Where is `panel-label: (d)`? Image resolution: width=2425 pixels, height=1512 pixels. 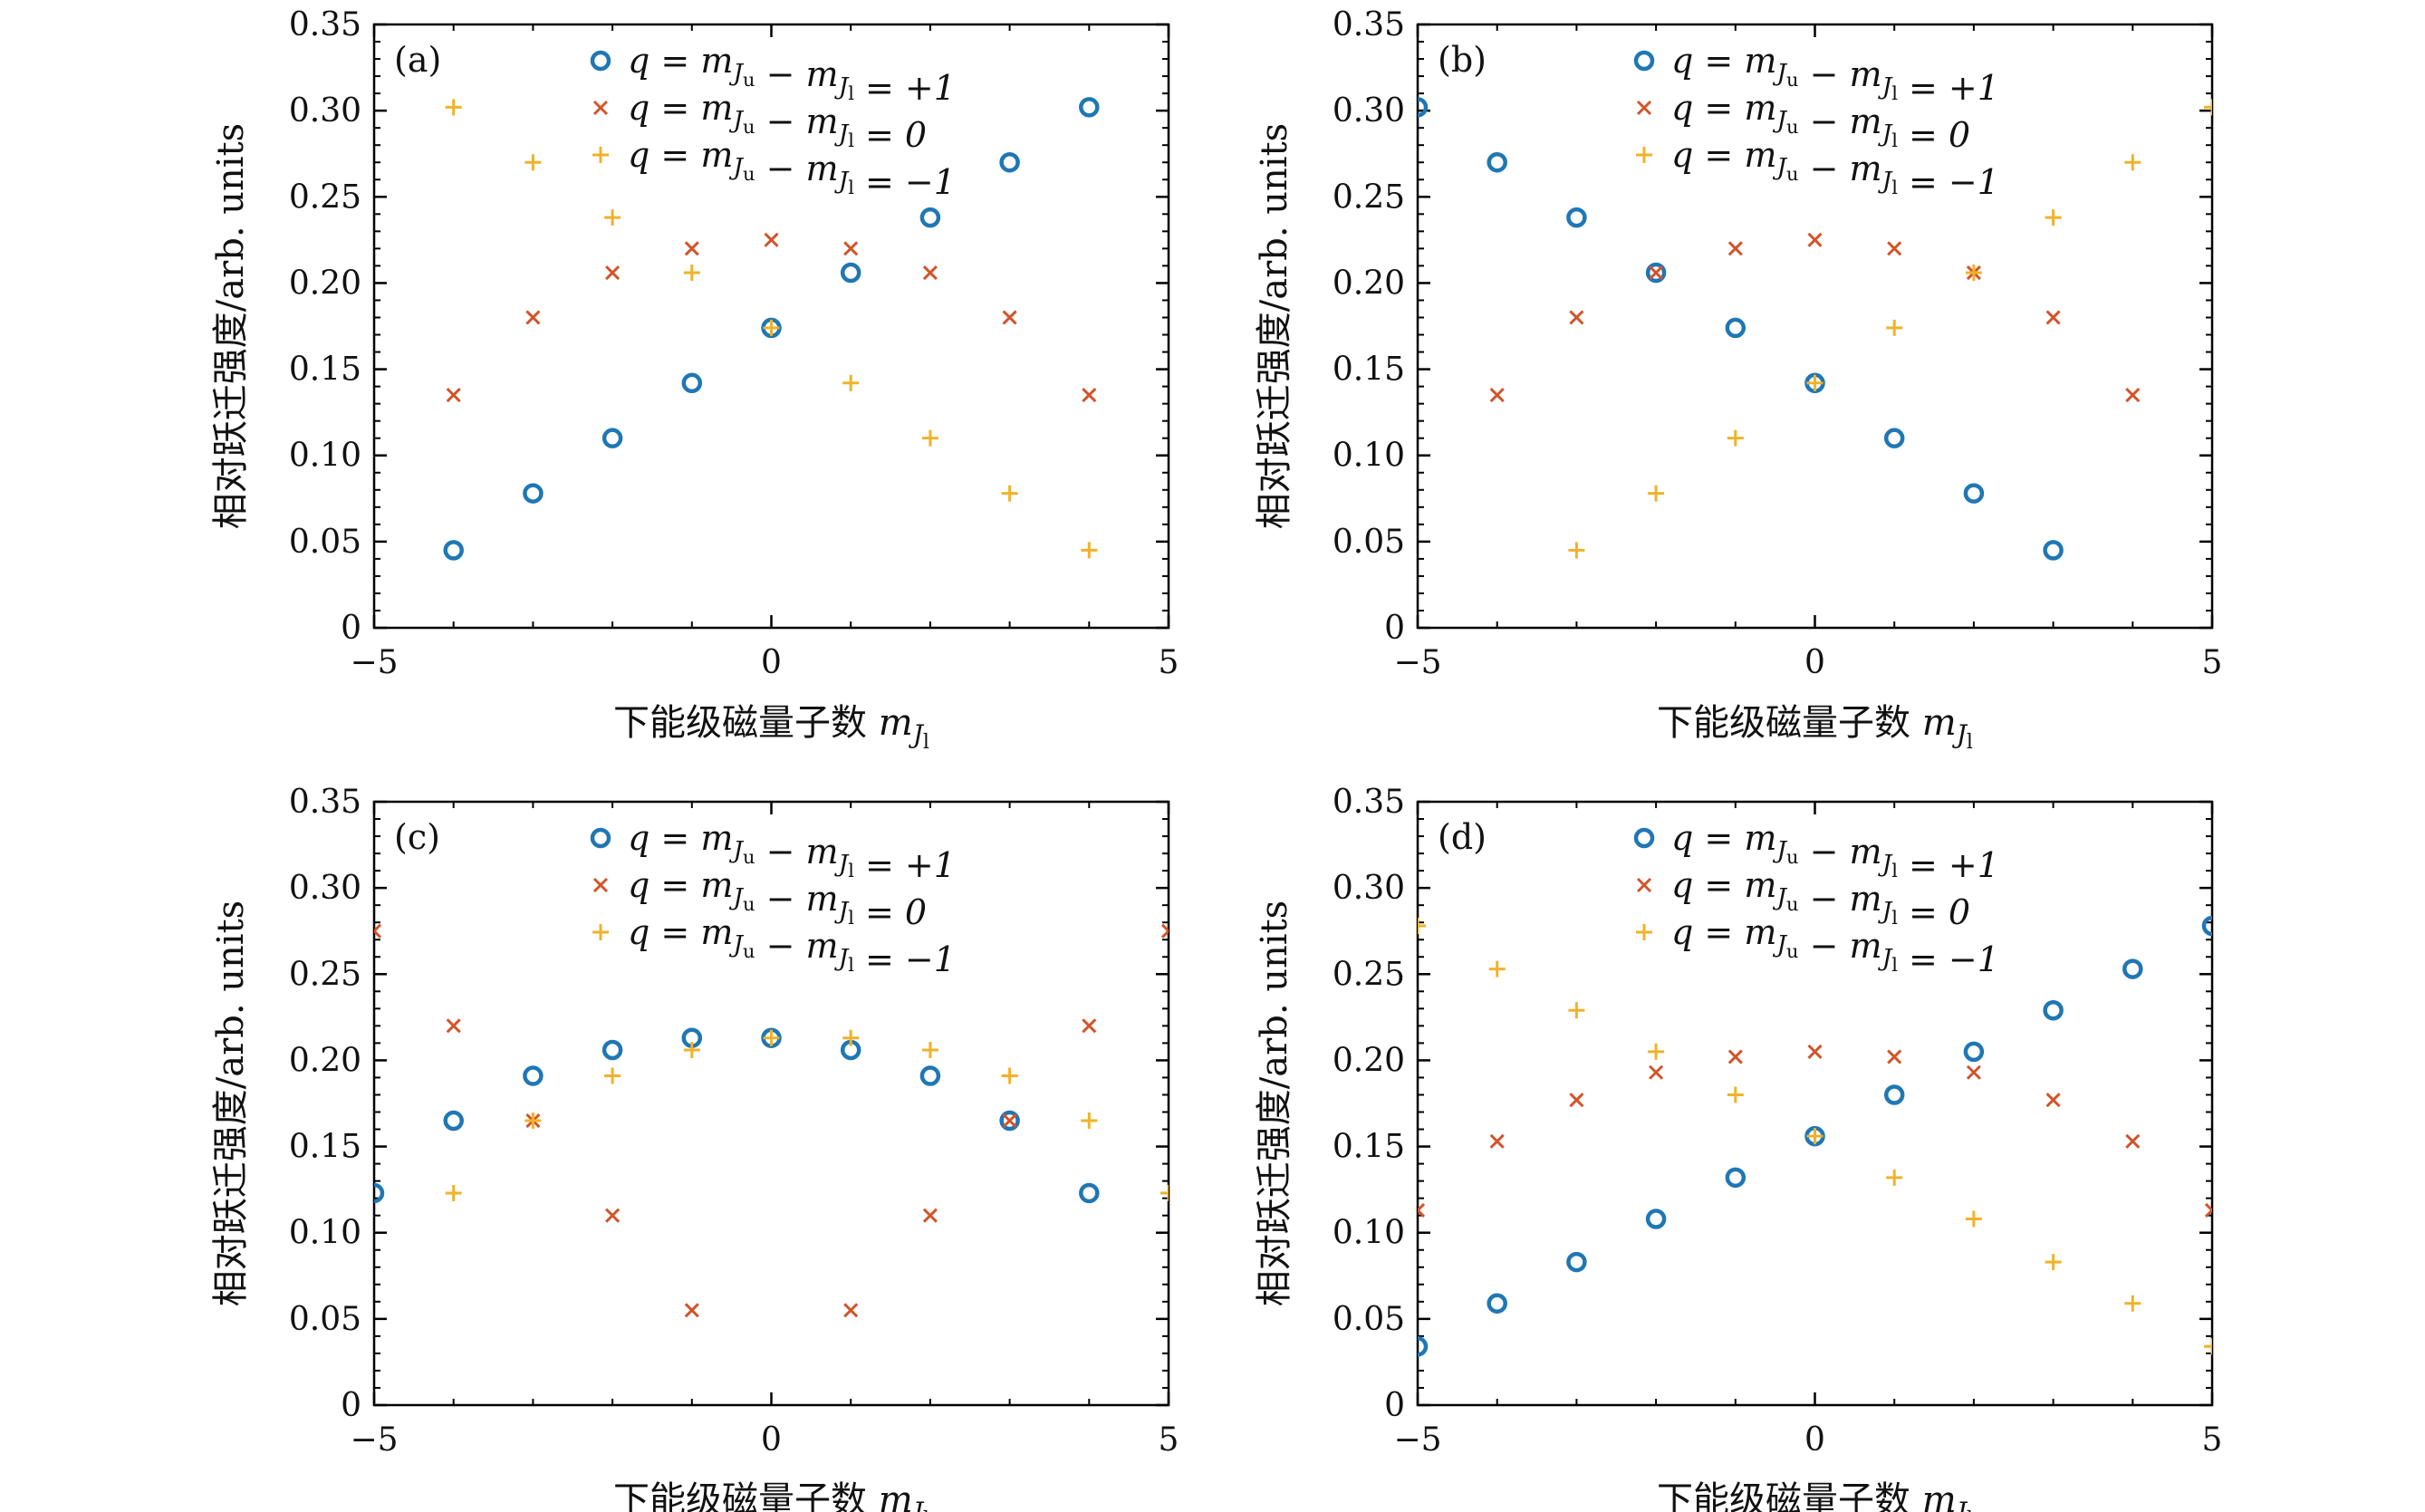
panel-label: (d) is located at coordinates (1462, 837).